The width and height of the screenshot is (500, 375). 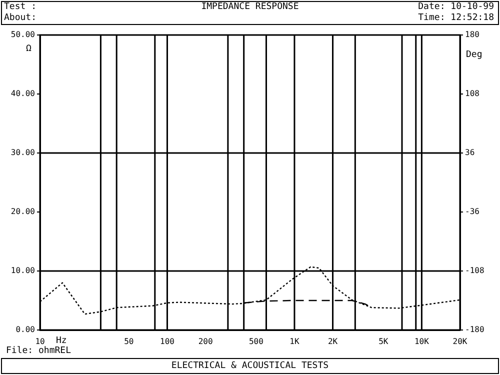 What do you see at coordinates (295, 341) in the screenshot?
I see `x-tick-label: 1K` at bounding box center [295, 341].